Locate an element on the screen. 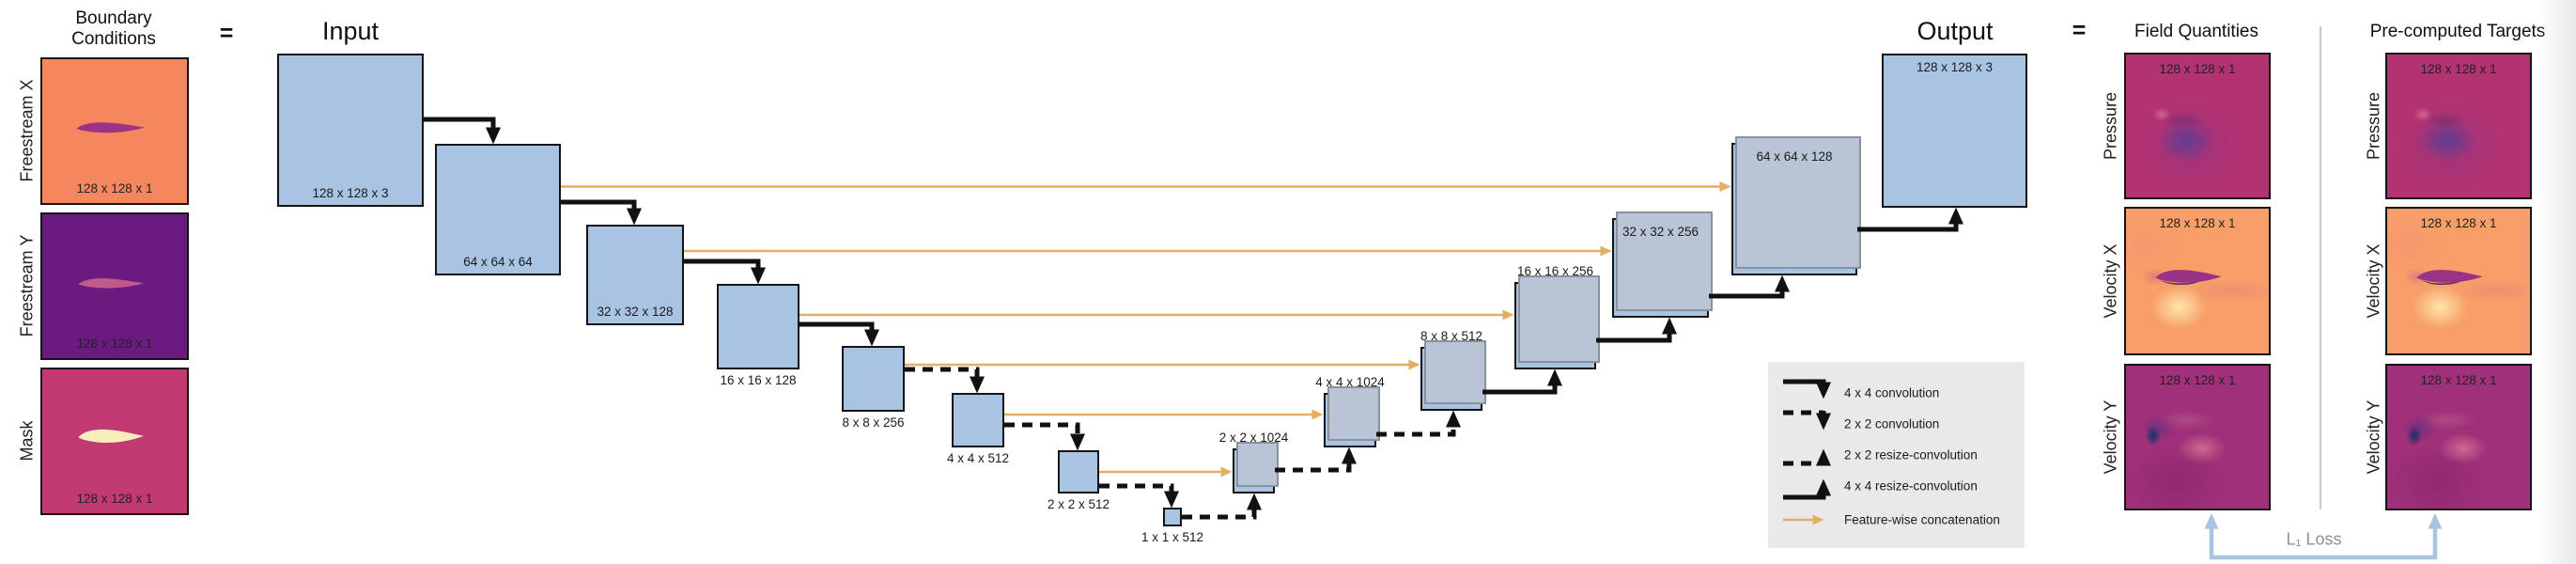  equals-sign-left: = is located at coordinates (226, 33).